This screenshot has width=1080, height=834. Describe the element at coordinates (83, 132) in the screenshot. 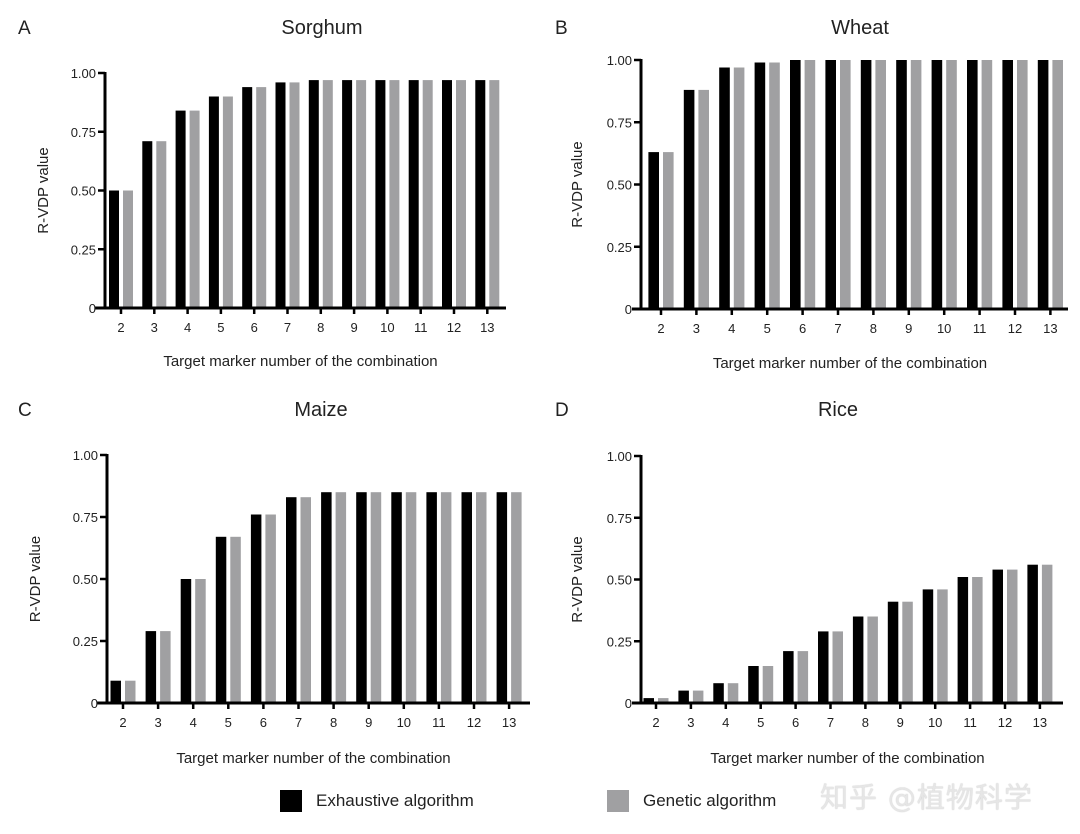

I see `y-tick-label-a-0.75: 0.75` at that location.